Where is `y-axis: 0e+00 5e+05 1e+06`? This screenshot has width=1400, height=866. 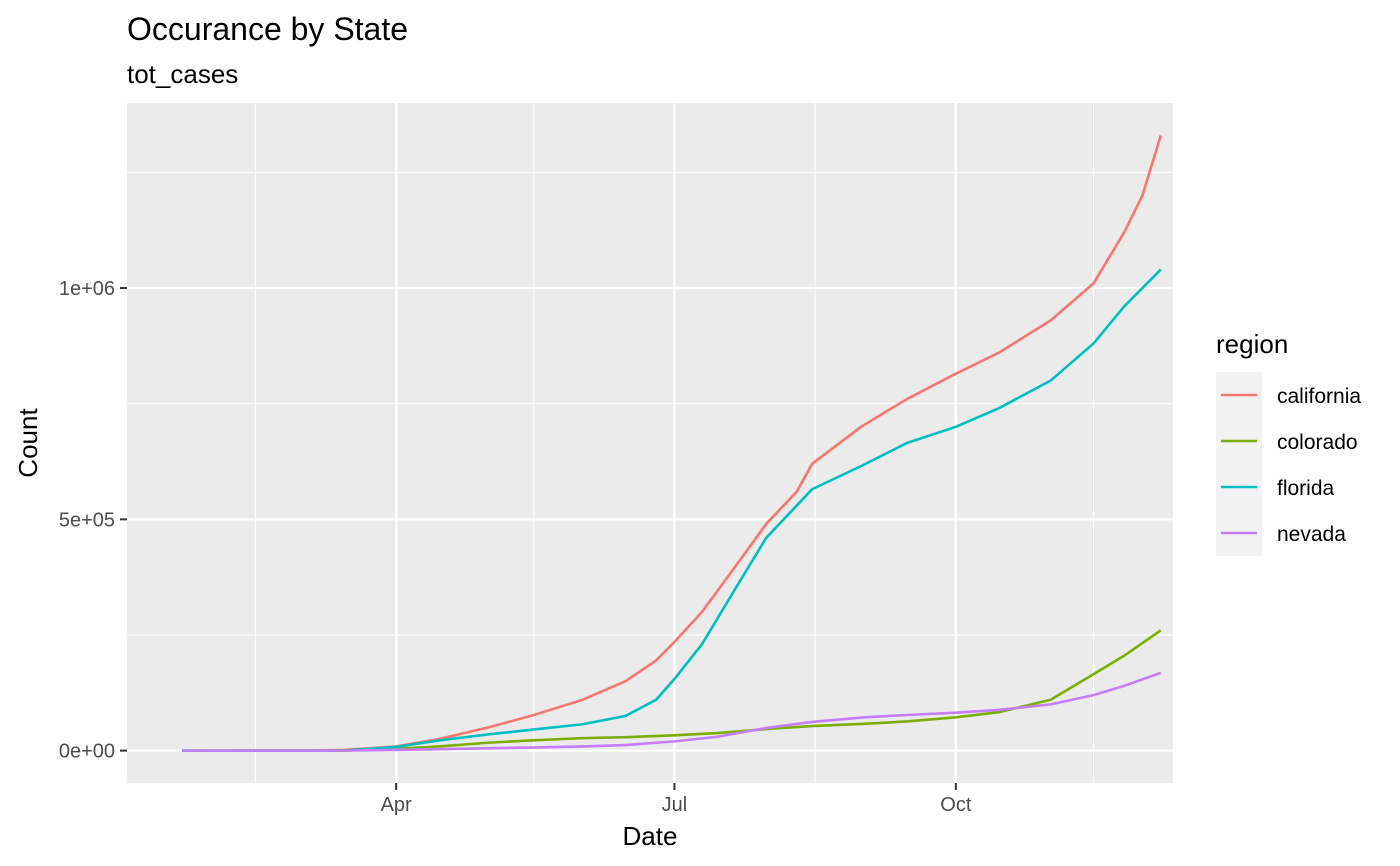 y-axis: 0e+00 5e+05 1e+06 is located at coordinates (93, 520).